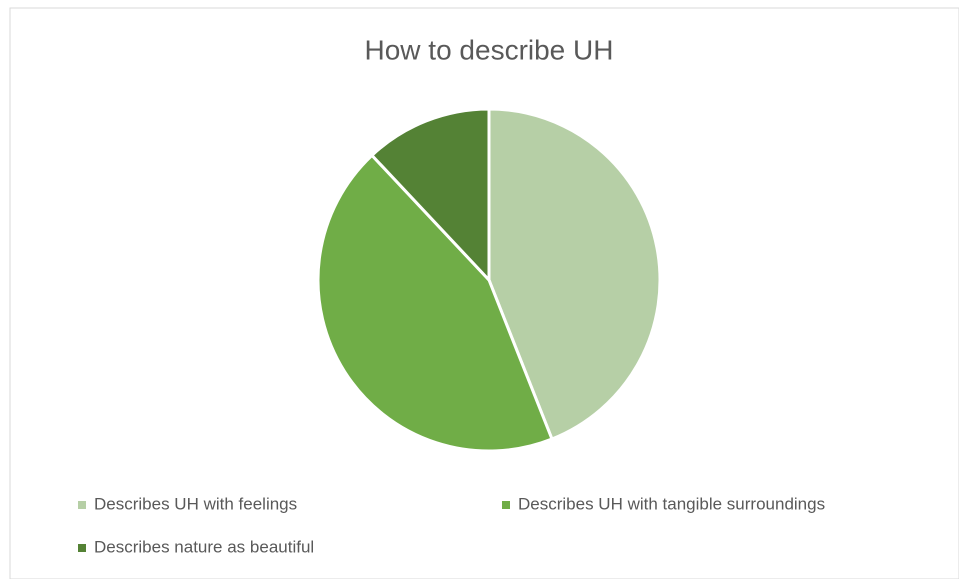  I want to click on legend-label: Describes nature as beautiful, so click(204, 546).